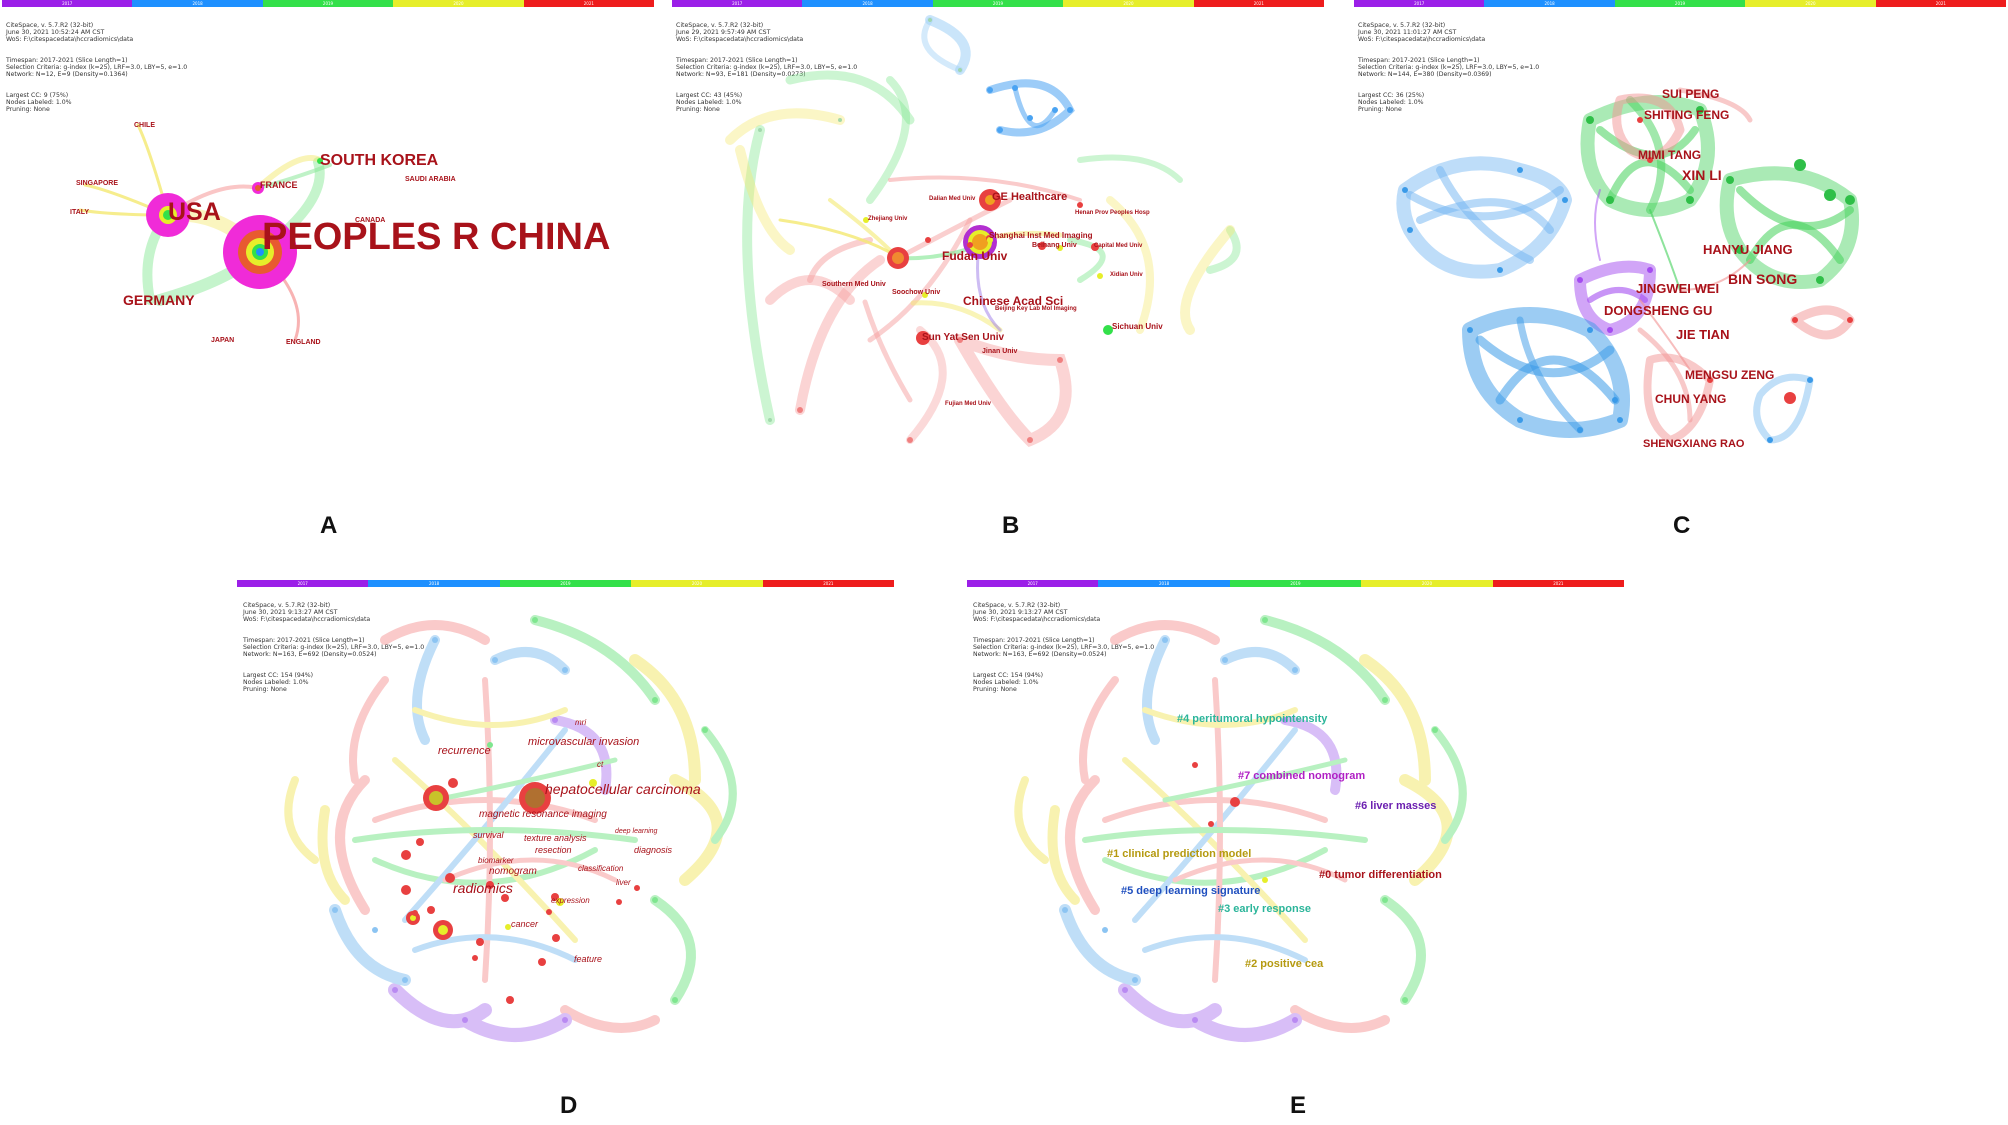  Describe the element at coordinates (983, 231) in the screenshot. I see `network-graph-b` at that location.